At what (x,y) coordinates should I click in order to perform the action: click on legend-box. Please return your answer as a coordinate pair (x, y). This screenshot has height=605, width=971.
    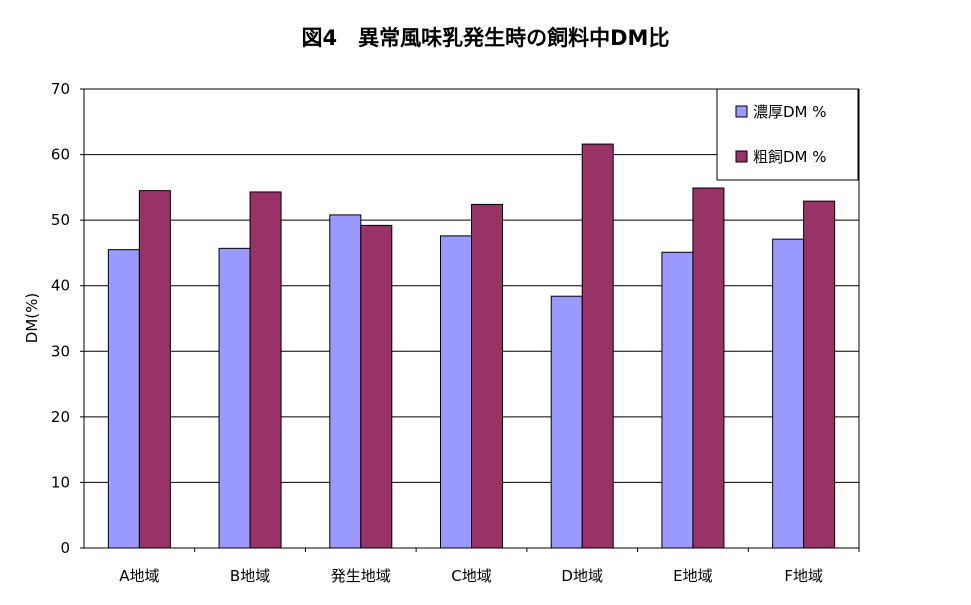
    Looking at the image, I should click on (787, 134).